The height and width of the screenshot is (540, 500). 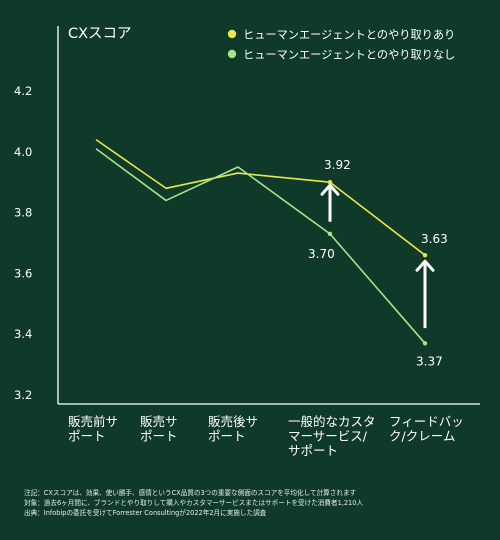 What do you see at coordinates (23, 273) in the screenshot?
I see `y-tick-label: 3.6` at bounding box center [23, 273].